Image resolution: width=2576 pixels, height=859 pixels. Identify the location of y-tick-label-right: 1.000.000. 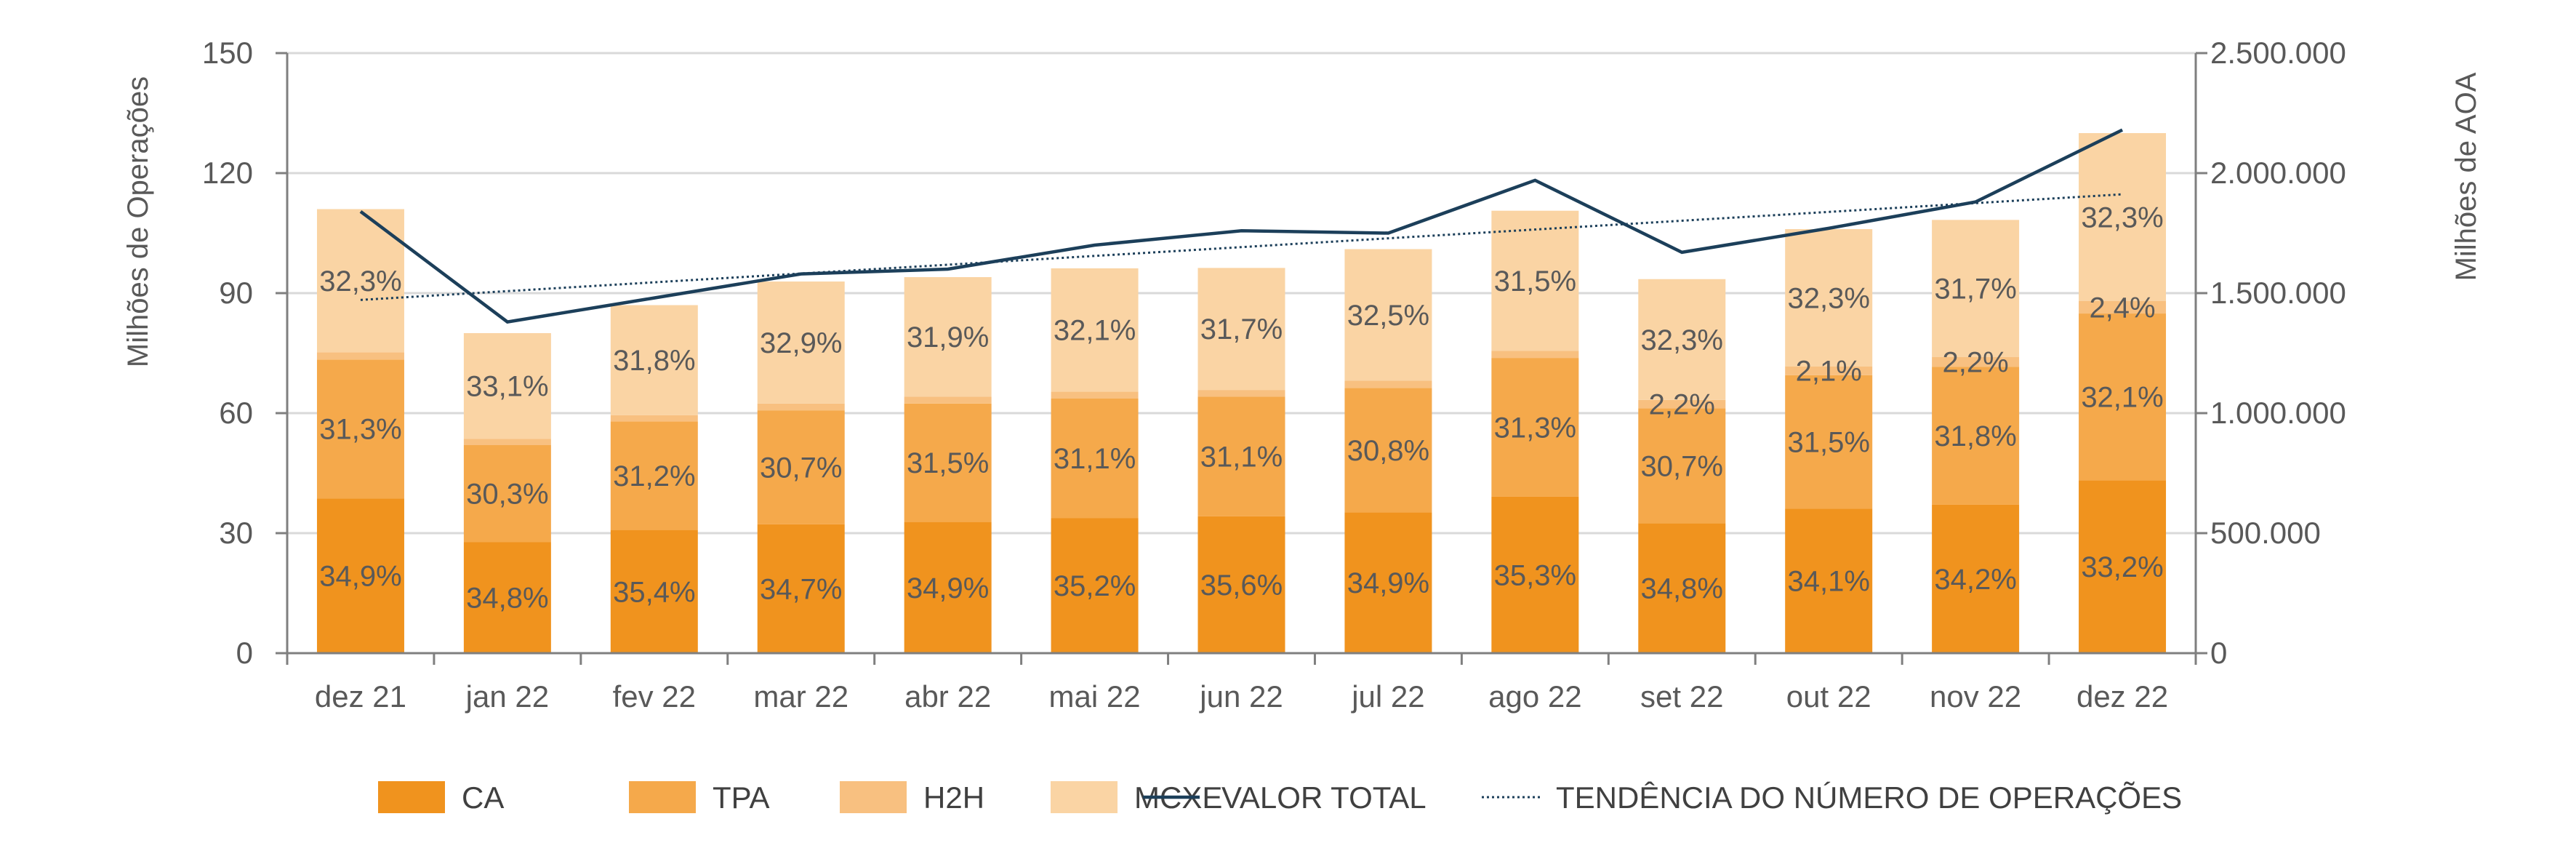
(2278, 413).